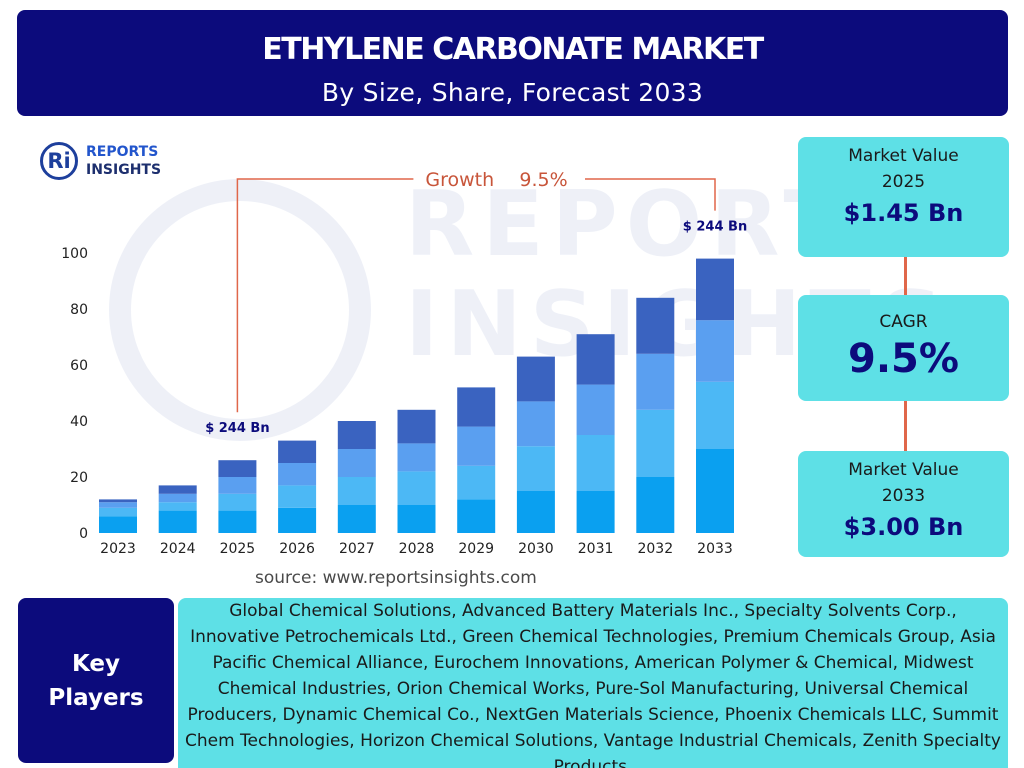 This screenshot has height=768, width=1024. What do you see at coordinates (903, 483) in the screenshot?
I see `market-value-2033-label: Market Value 2033` at bounding box center [903, 483].